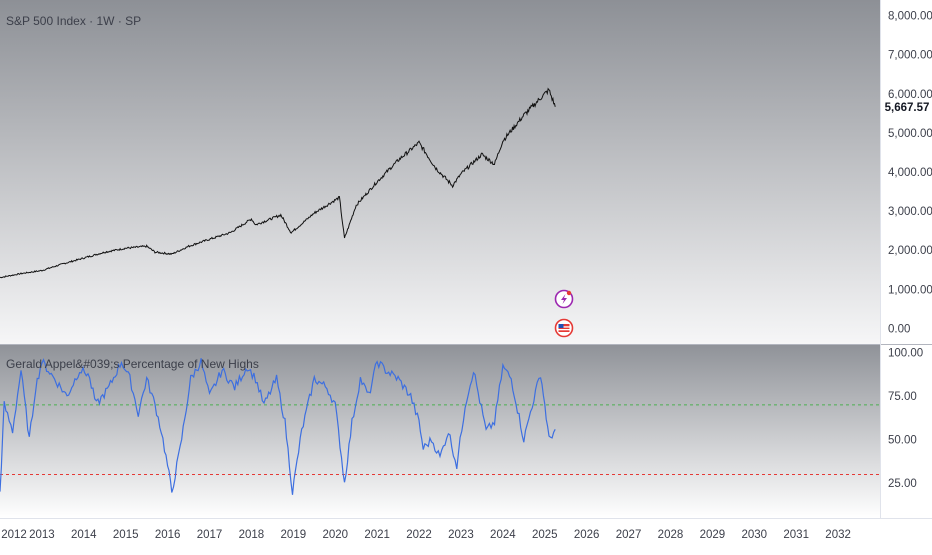 The height and width of the screenshot is (555, 932). What do you see at coordinates (461, 535) in the screenshot?
I see `time-tick-label: 2023` at bounding box center [461, 535].